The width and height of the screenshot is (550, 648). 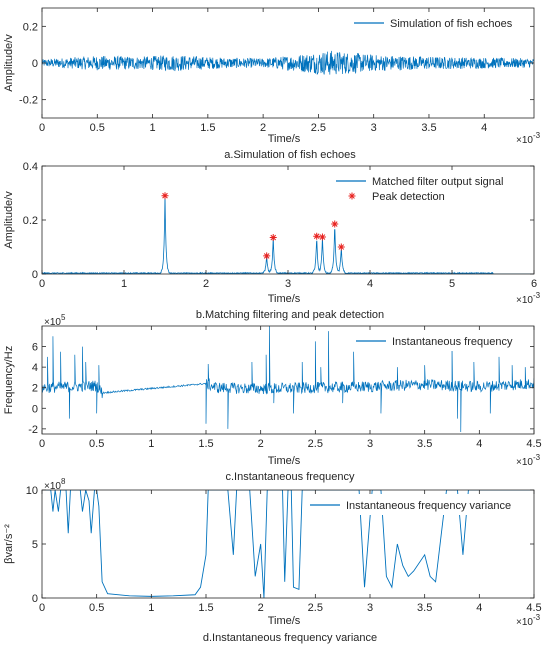 I want to click on series-line-frequency-variance, so click(x=288, y=544).